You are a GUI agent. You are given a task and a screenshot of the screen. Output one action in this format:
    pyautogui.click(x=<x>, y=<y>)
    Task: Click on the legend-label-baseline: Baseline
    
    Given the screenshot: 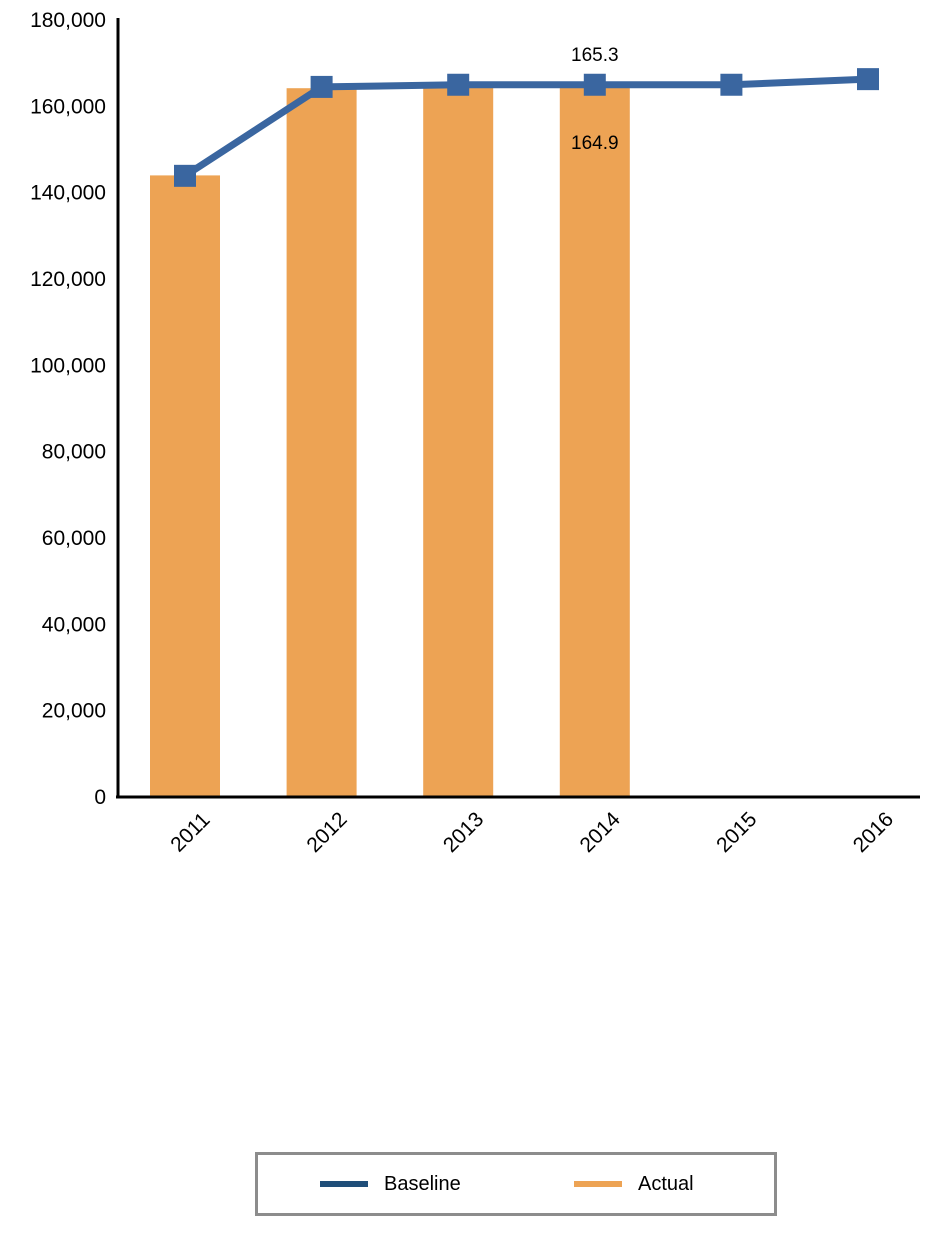 What is the action you would take?
    pyautogui.click(x=422, y=1183)
    